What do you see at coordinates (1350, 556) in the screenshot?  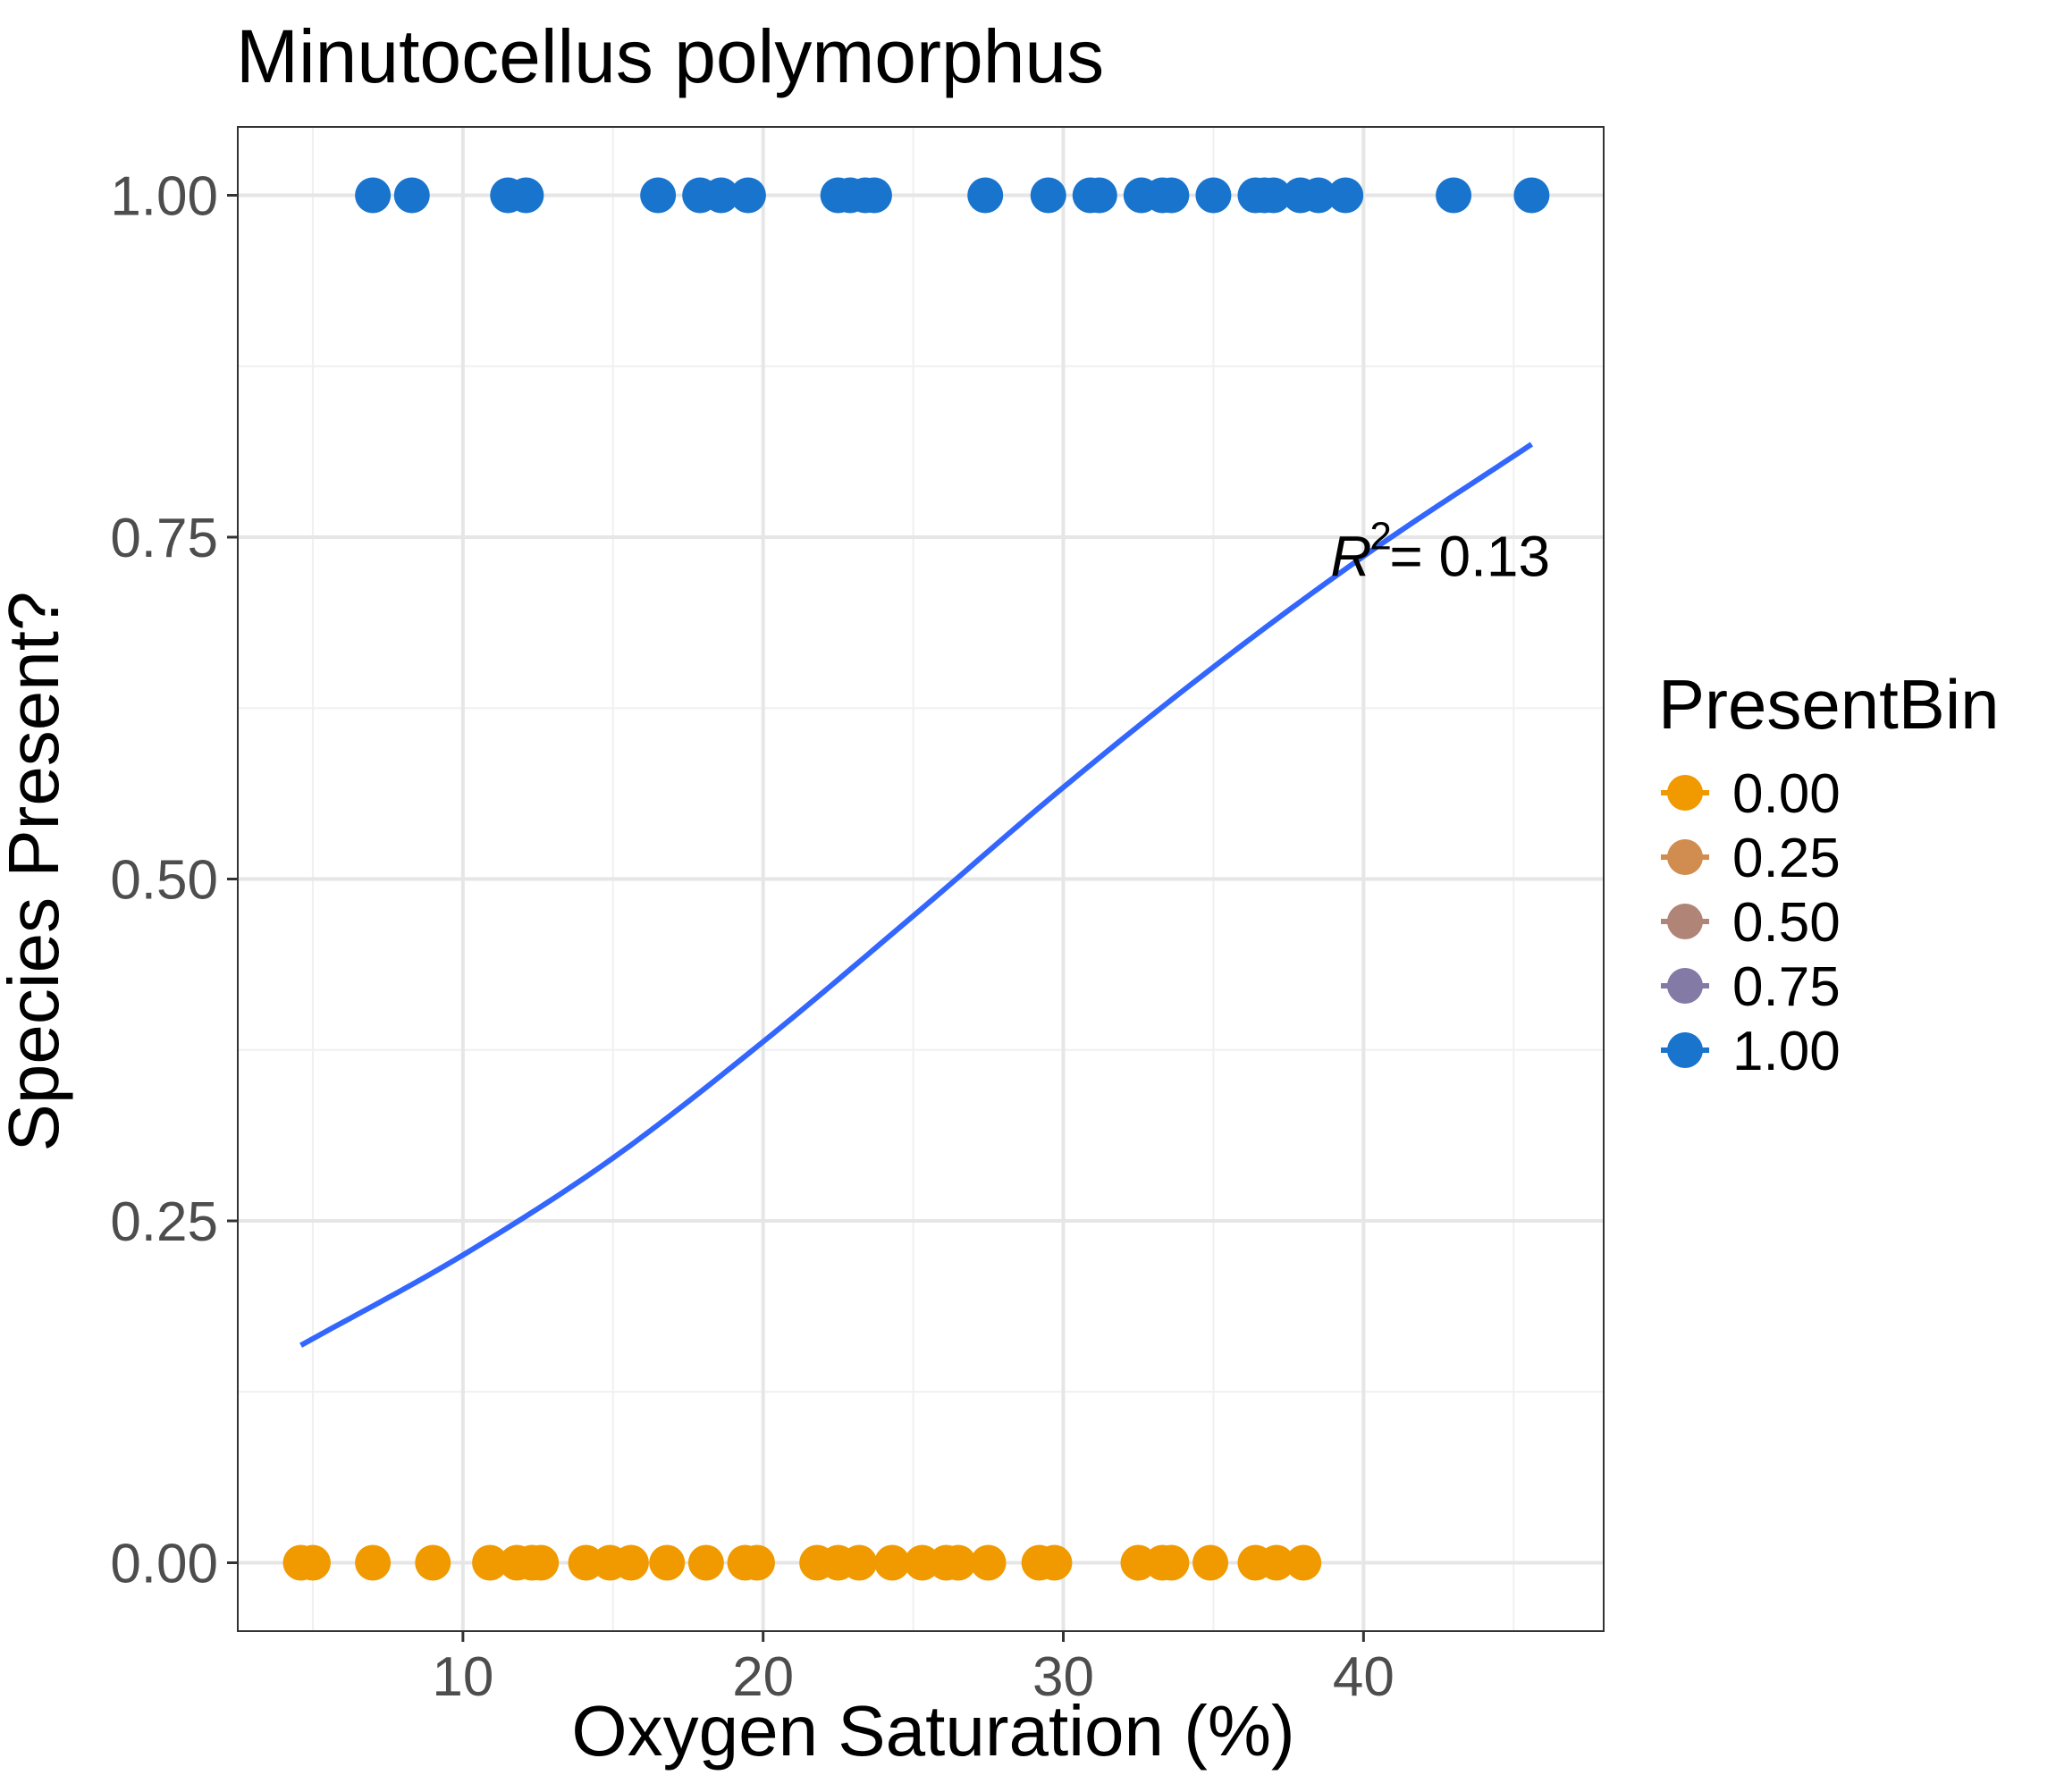 I see `annotation-symbol: R` at bounding box center [1350, 556].